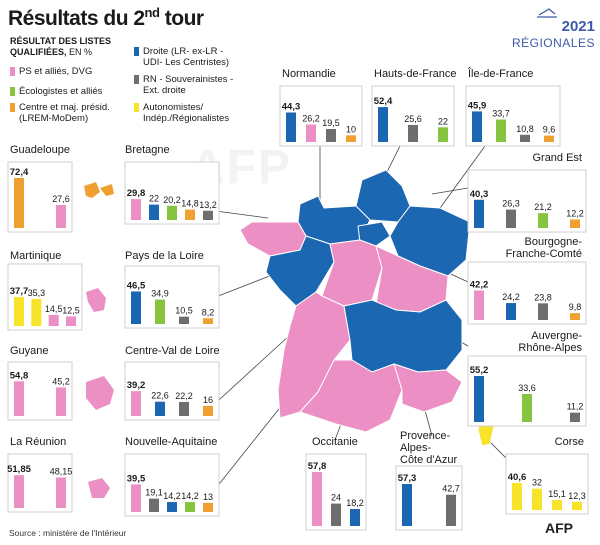 Image resolution: width=600 pixels, height=545 pixels. What do you see at coordinates (154, 199) in the screenshot?
I see `bar-label-bretagne-2: 22` at bounding box center [154, 199].